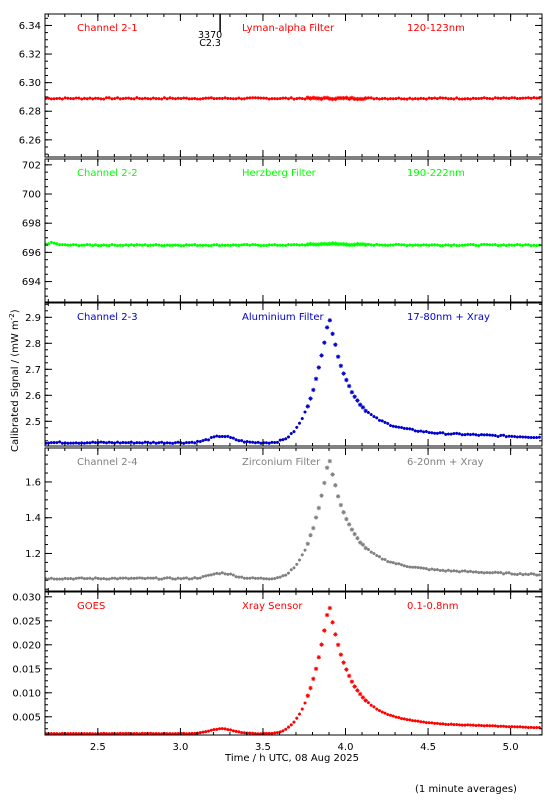  I want to click on y-tick-label: 0.030, so click(26, 597).